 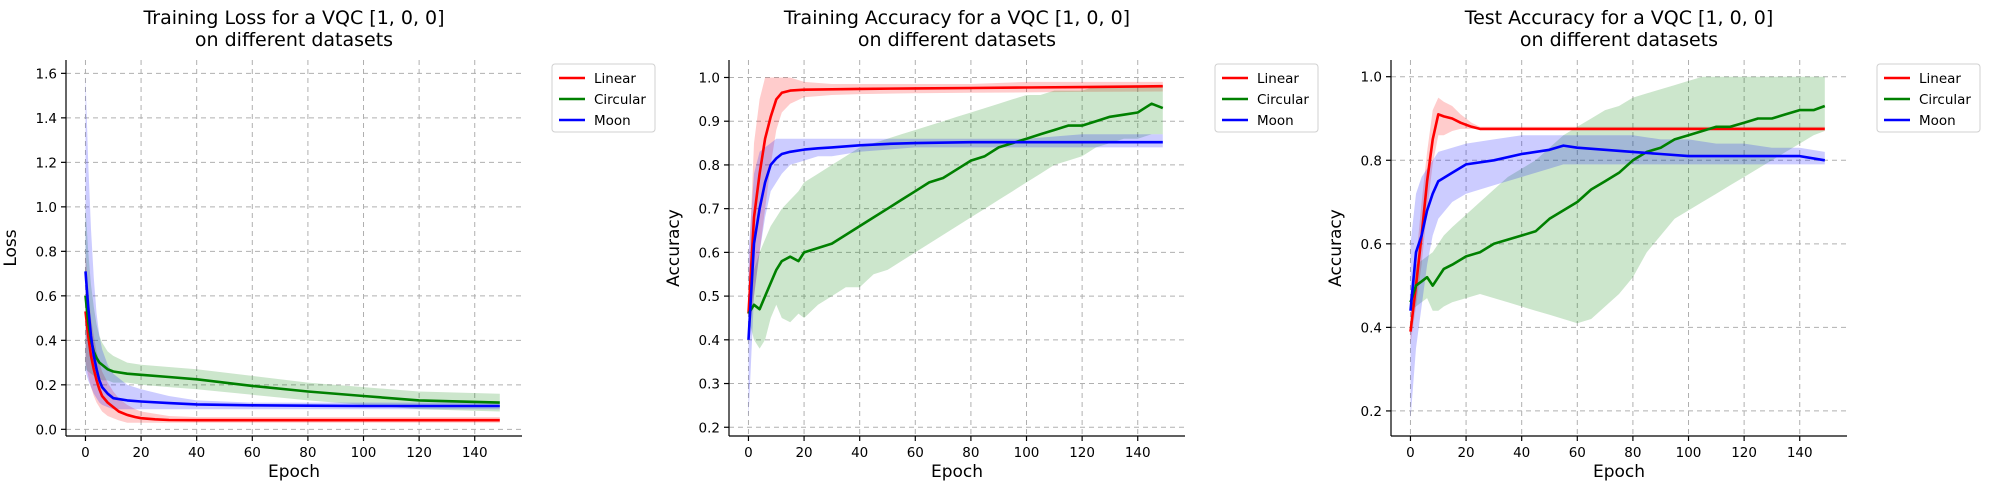 What do you see at coordinates (46, 119) in the screenshot?
I see `y-tick-label: 1.4` at bounding box center [46, 119].